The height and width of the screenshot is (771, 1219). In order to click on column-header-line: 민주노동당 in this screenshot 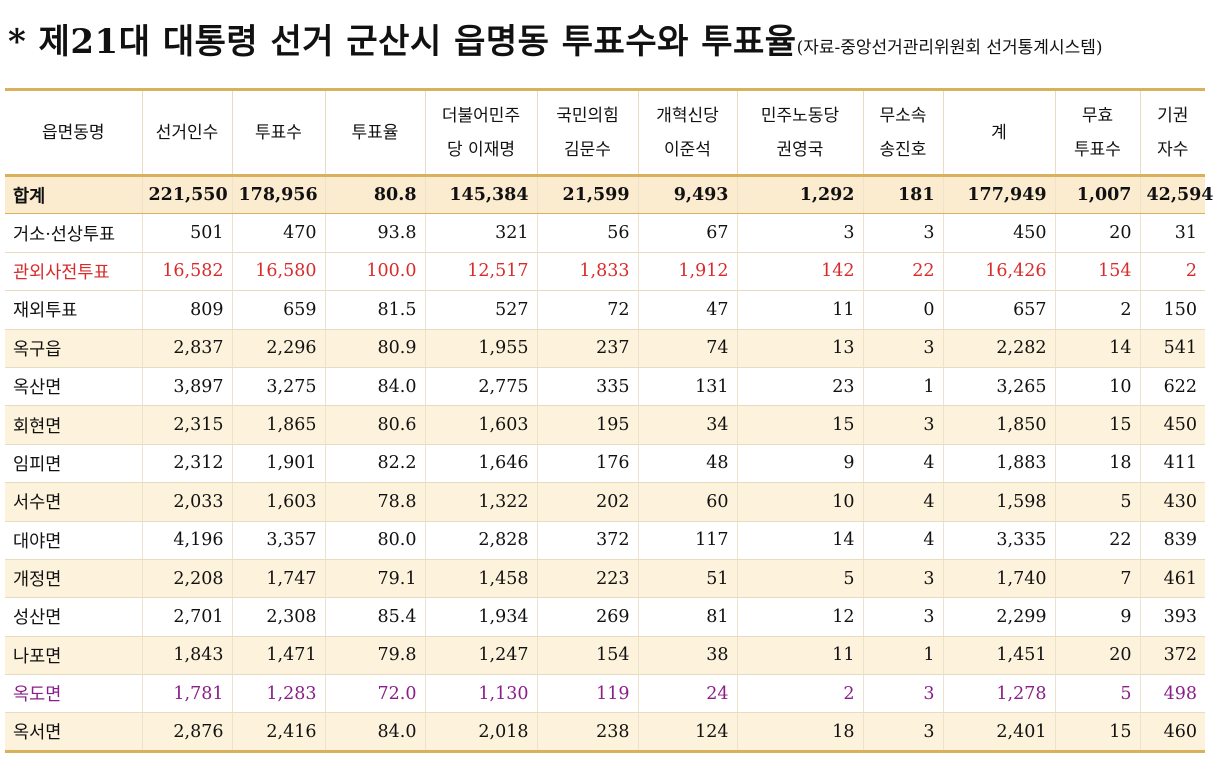, I will do `click(800, 115)`.